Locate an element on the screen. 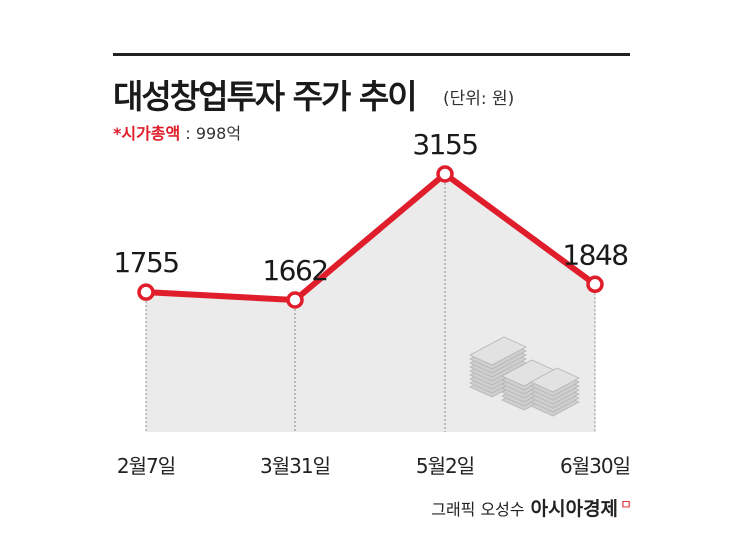 Image resolution: width=745 pixels, height=543 pixels. credit-brand: 아시아경제 is located at coordinates (574, 509).